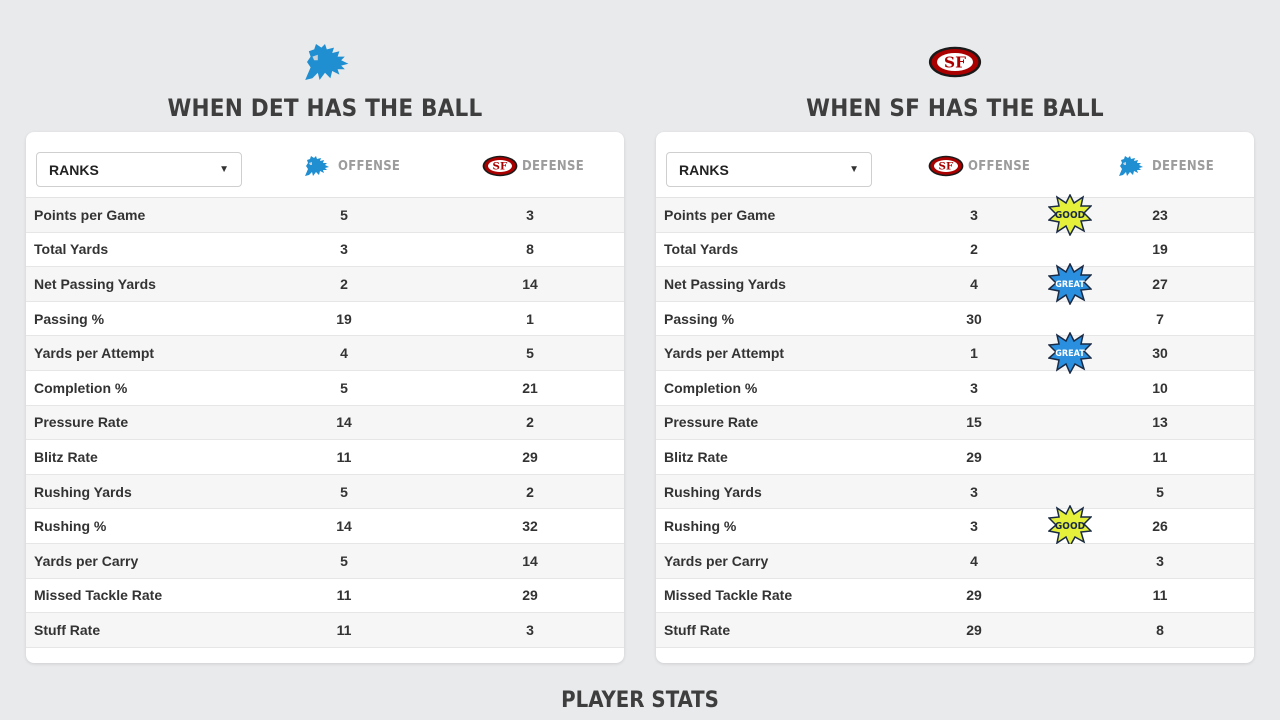 The width and height of the screenshot is (1280, 720). What do you see at coordinates (1160, 318) in the screenshot?
I see `defense-rank: 7` at bounding box center [1160, 318].